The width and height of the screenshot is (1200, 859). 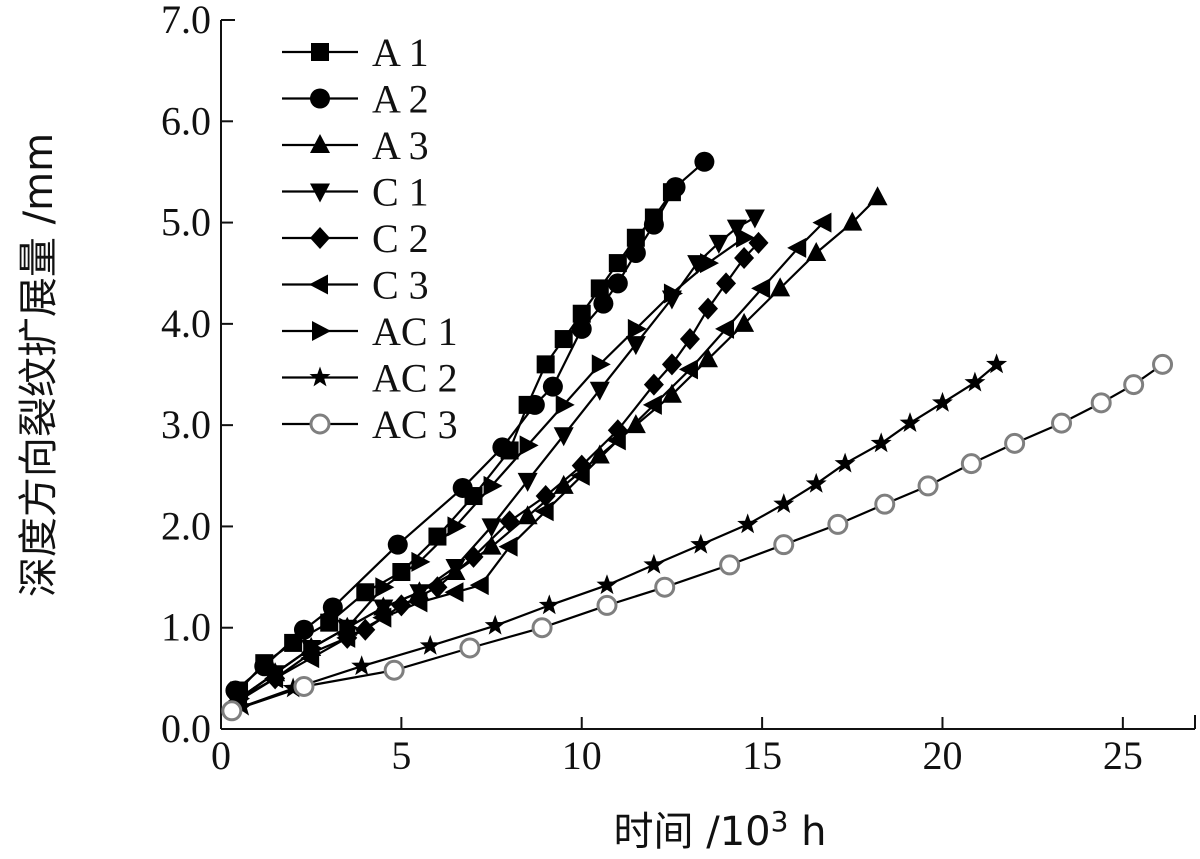 I want to click on y-axis-ticks: 0.0 1.0 2.0 3.0 4.0 5.0 6.0 7.0, so click(x=197, y=375).